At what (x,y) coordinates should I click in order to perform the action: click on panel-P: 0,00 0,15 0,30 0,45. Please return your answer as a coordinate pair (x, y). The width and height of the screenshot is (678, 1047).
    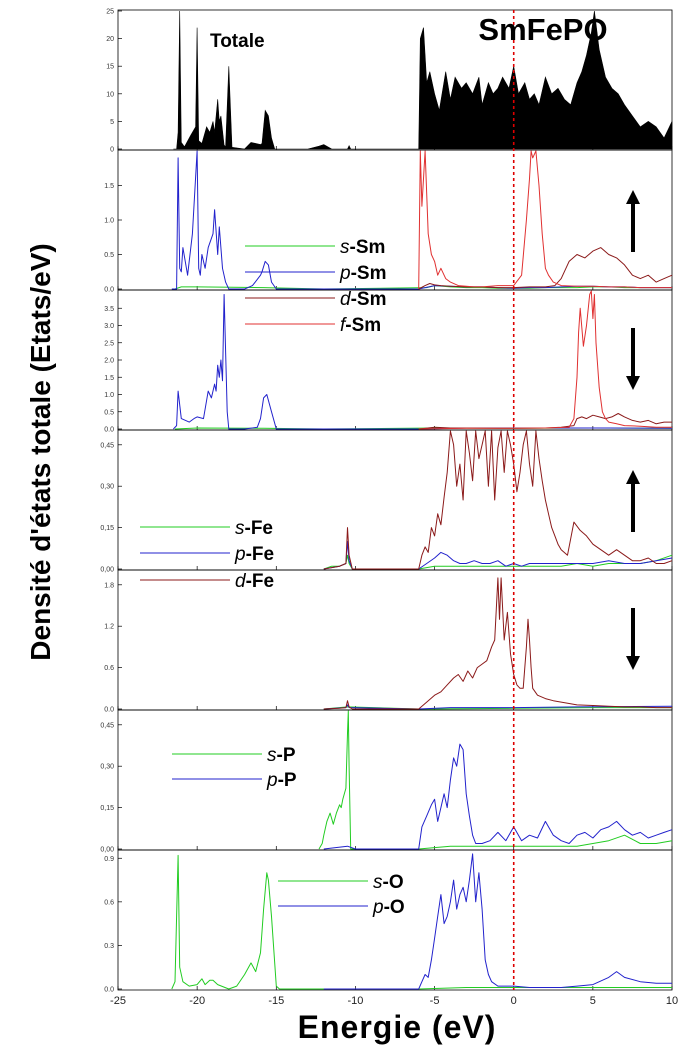
    Looking at the image, I should click on (386, 781).